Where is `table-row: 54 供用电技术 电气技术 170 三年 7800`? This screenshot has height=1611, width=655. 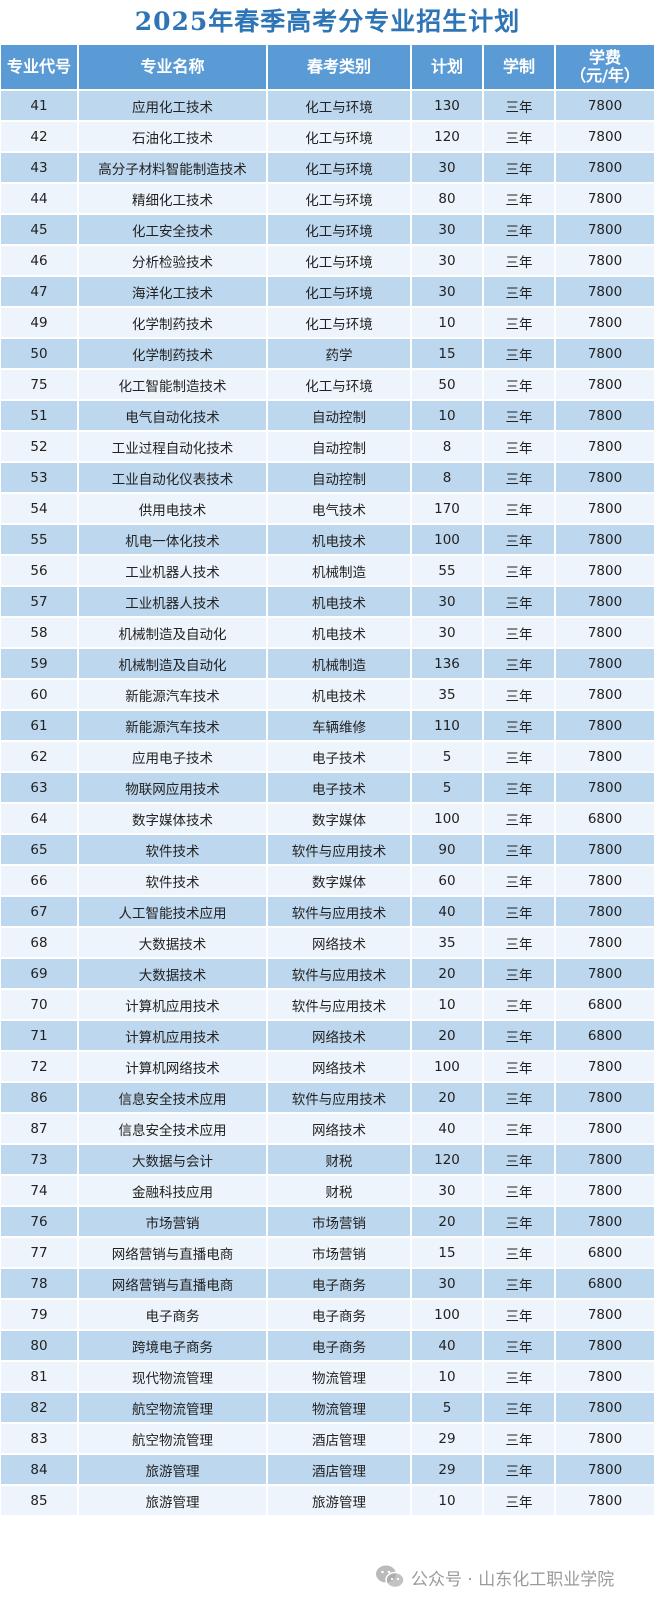 table-row: 54 供用电技术 电气技术 170 三年 7800 is located at coordinates (327, 508).